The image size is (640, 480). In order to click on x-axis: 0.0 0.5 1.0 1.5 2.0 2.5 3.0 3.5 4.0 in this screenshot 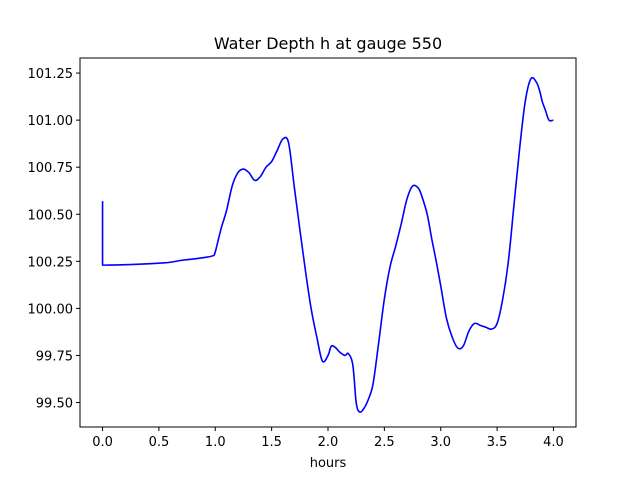, I will do `click(328, 438)`.